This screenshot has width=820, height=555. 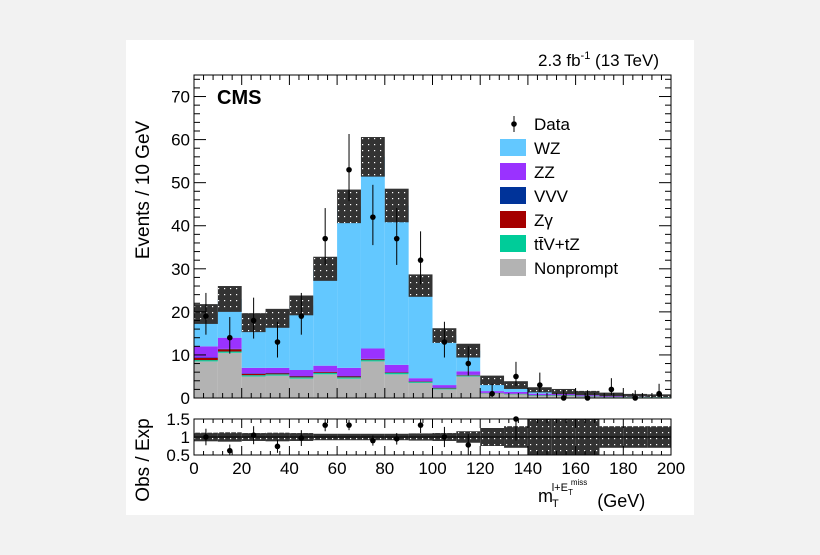 I want to click on bar-z--0, so click(x=206, y=359).